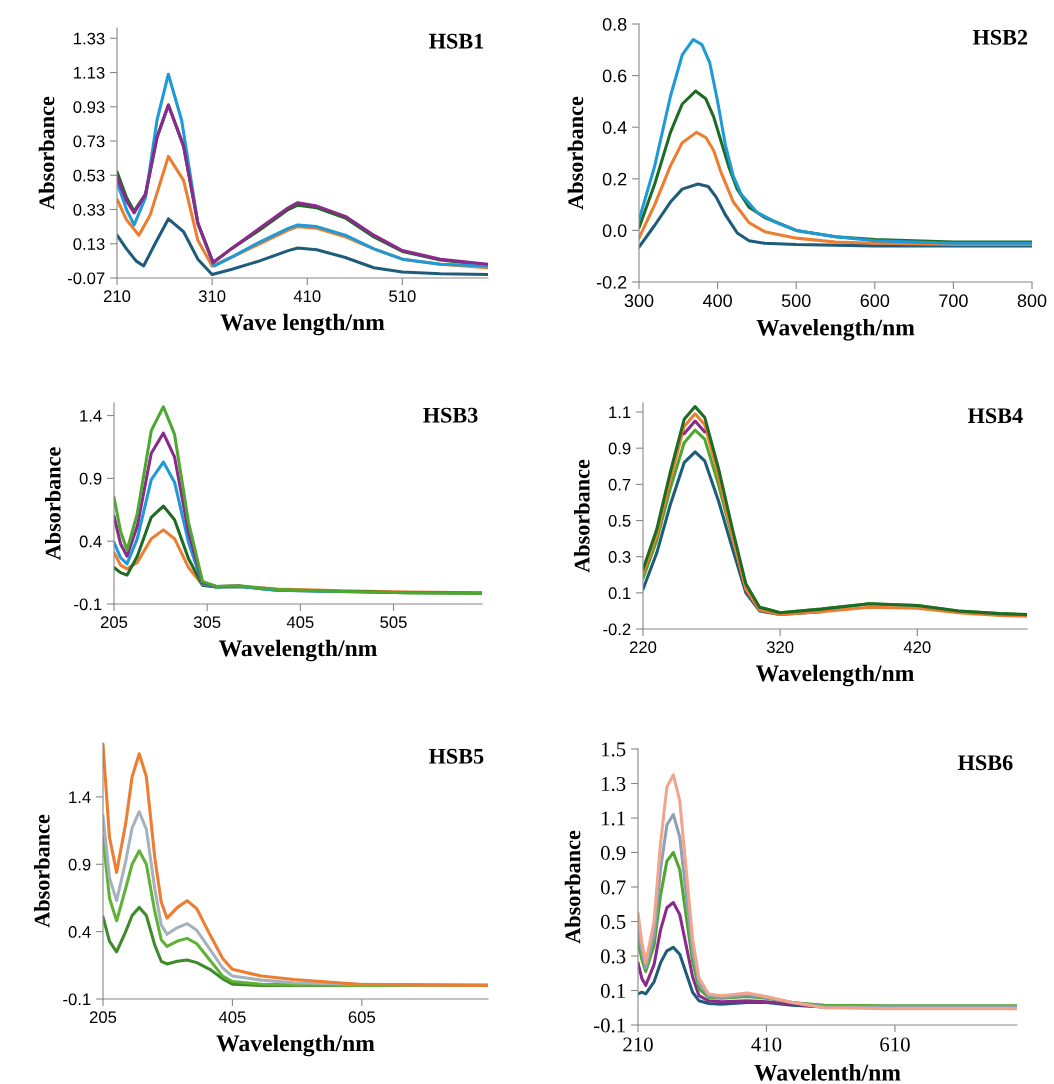 This screenshot has width=1054, height=1084. I want to click on x-tick-label: 610, so click(895, 1044).